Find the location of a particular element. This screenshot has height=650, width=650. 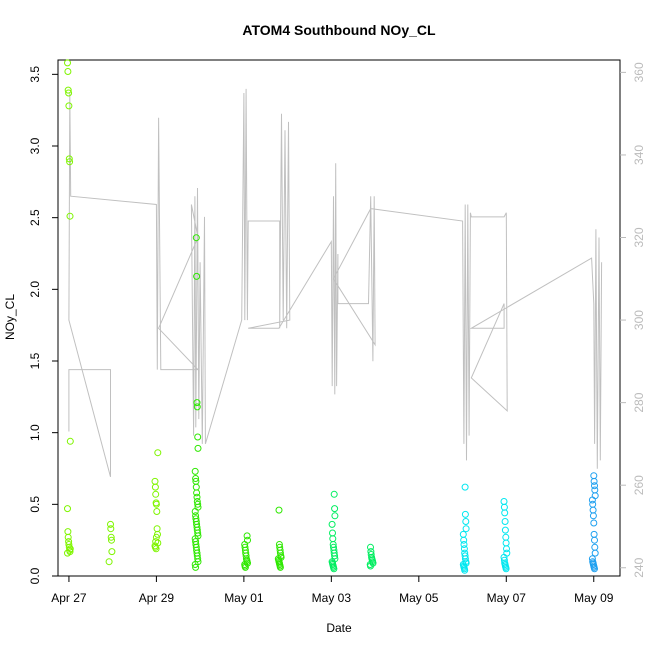

x-axis-label: Date is located at coordinates (339, 628).